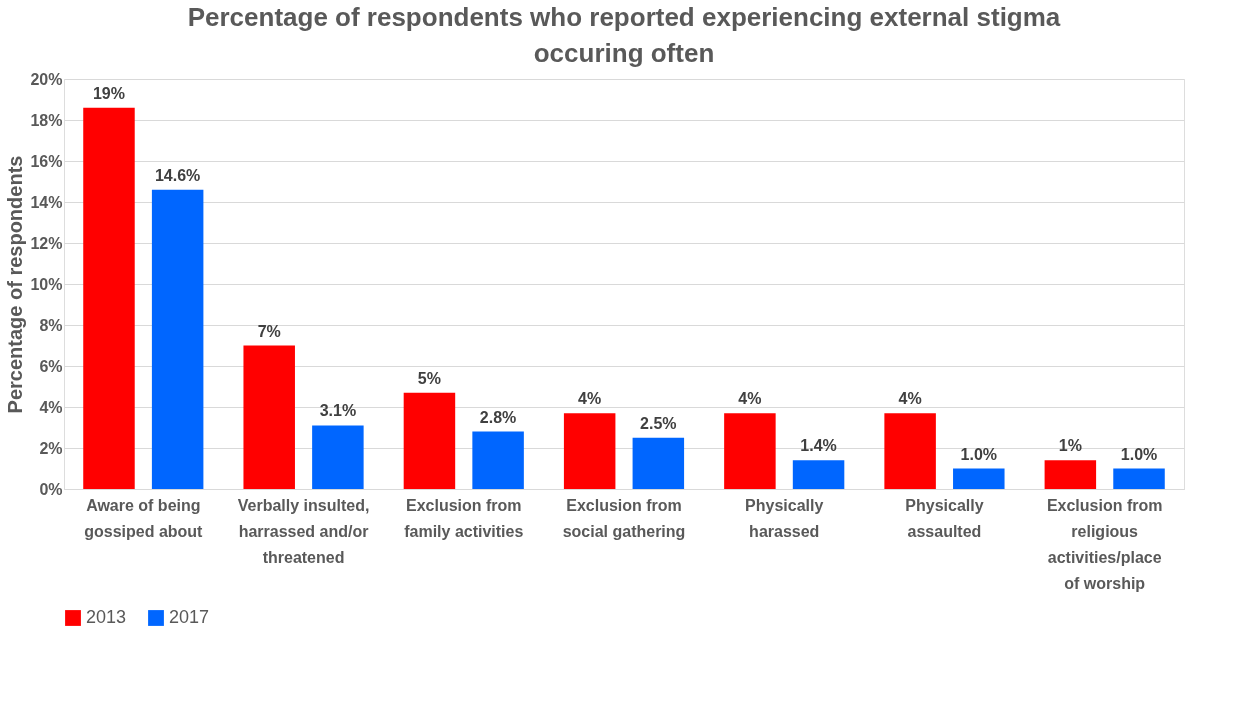 This screenshot has width=1250, height=709. I want to click on y-tick-label: 0%, so click(51, 489).